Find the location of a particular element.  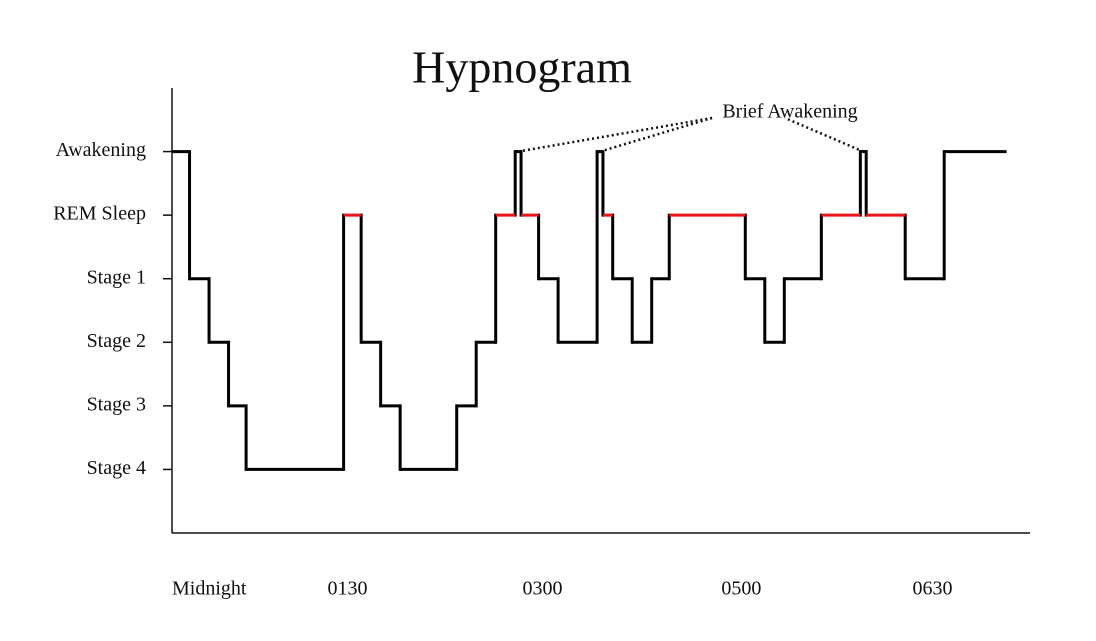

chart-title: Hypnogram is located at coordinates (522, 67).